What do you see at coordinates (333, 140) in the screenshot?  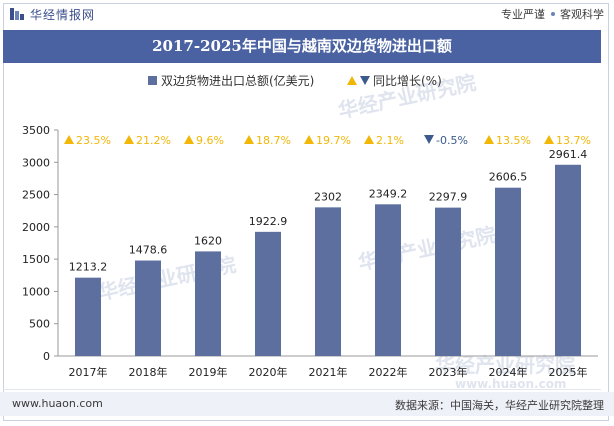 I see `growth-label: 19.7%` at bounding box center [333, 140].